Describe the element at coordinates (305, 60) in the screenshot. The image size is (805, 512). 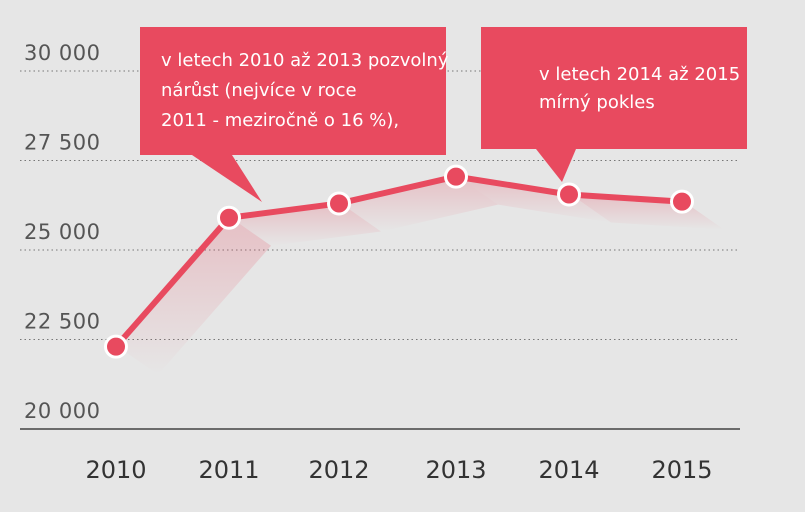
I see `callout-1-line-1: v letech 2010 až 2013 pozvolný` at that location.